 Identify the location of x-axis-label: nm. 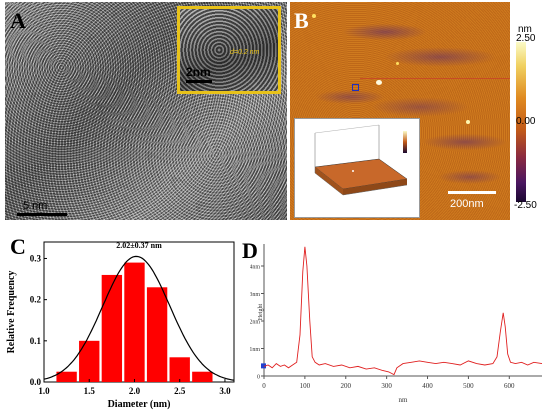
(404, 400).